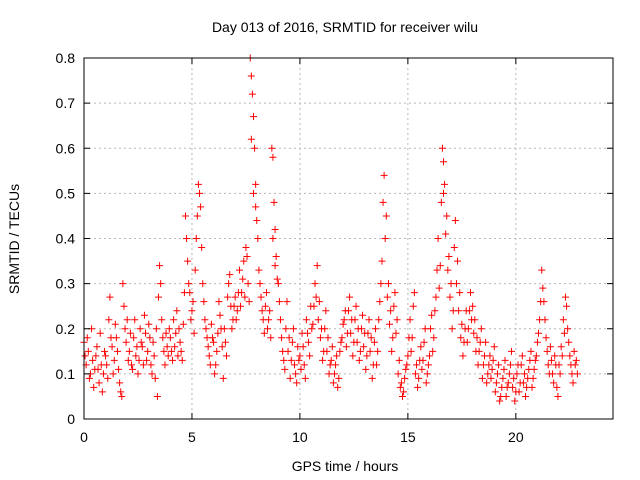 Image resolution: width=640 pixels, height=480 pixels. Describe the element at coordinates (516, 437) in the screenshot. I see `x-tick-label: 20` at that location.